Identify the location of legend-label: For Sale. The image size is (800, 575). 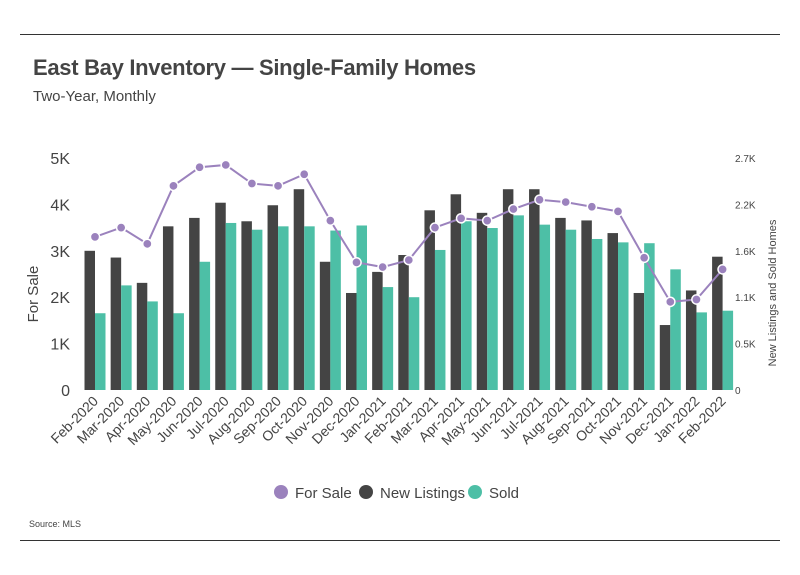
(323, 493).